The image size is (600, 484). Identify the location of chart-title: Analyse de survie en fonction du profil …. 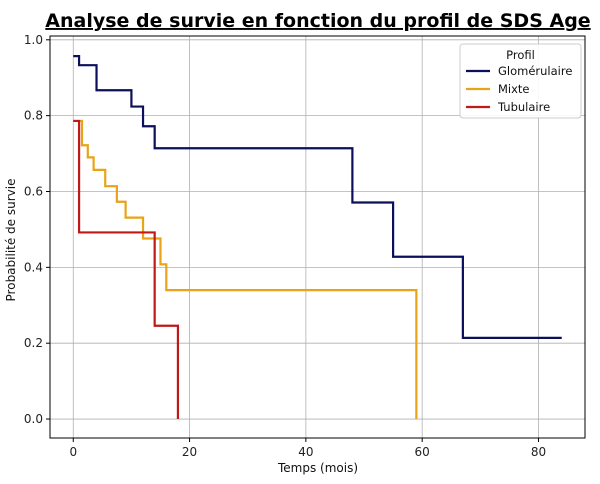
(317, 21).